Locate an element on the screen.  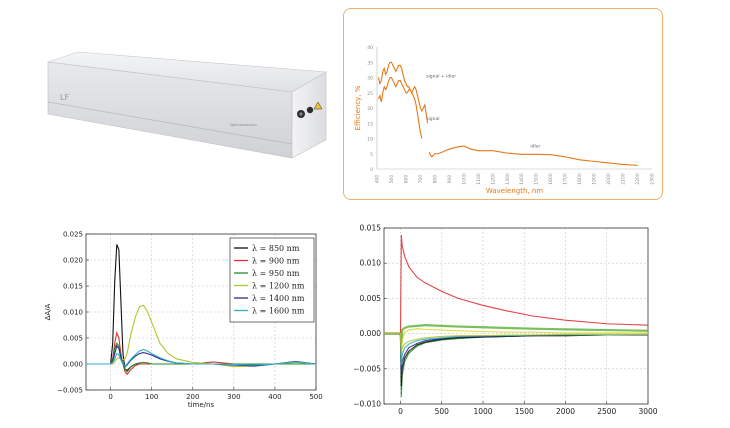
y-tick-label: 40 is located at coordinates (370, 48).